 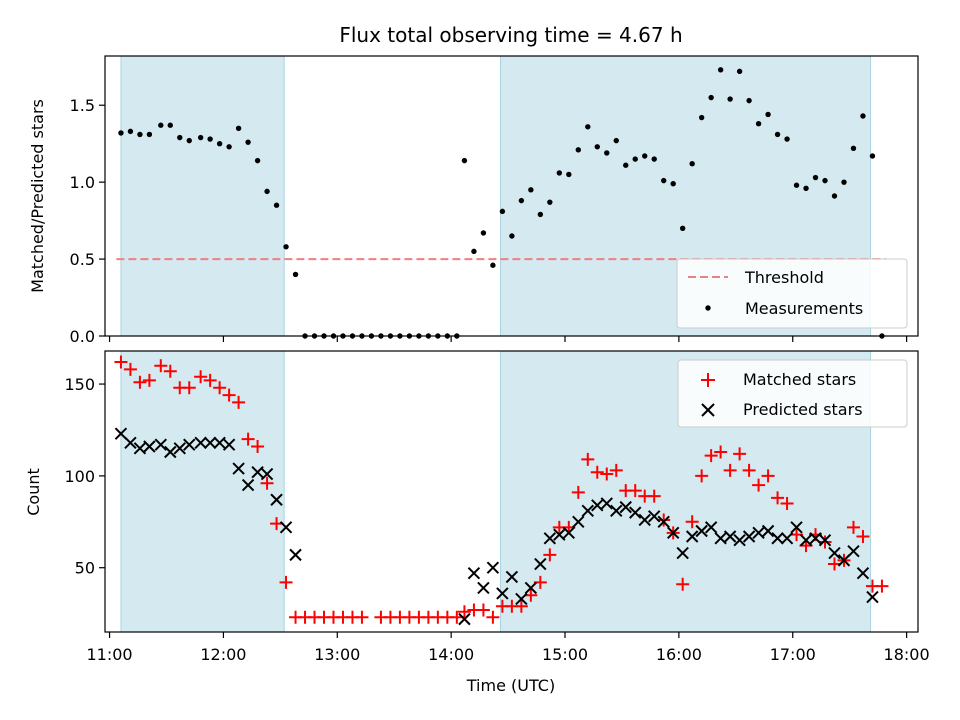 I want to click on legend-threshold-label: Threshold, so click(x=784, y=277).